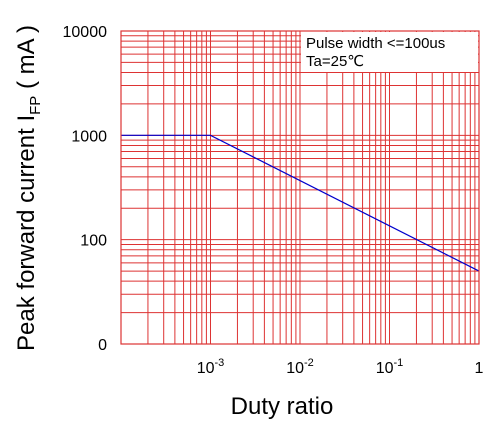 This screenshot has width=483, height=422. Describe the element at coordinates (35, 105) in the screenshot. I see `y-axis-title-subscript: FP` at that location.